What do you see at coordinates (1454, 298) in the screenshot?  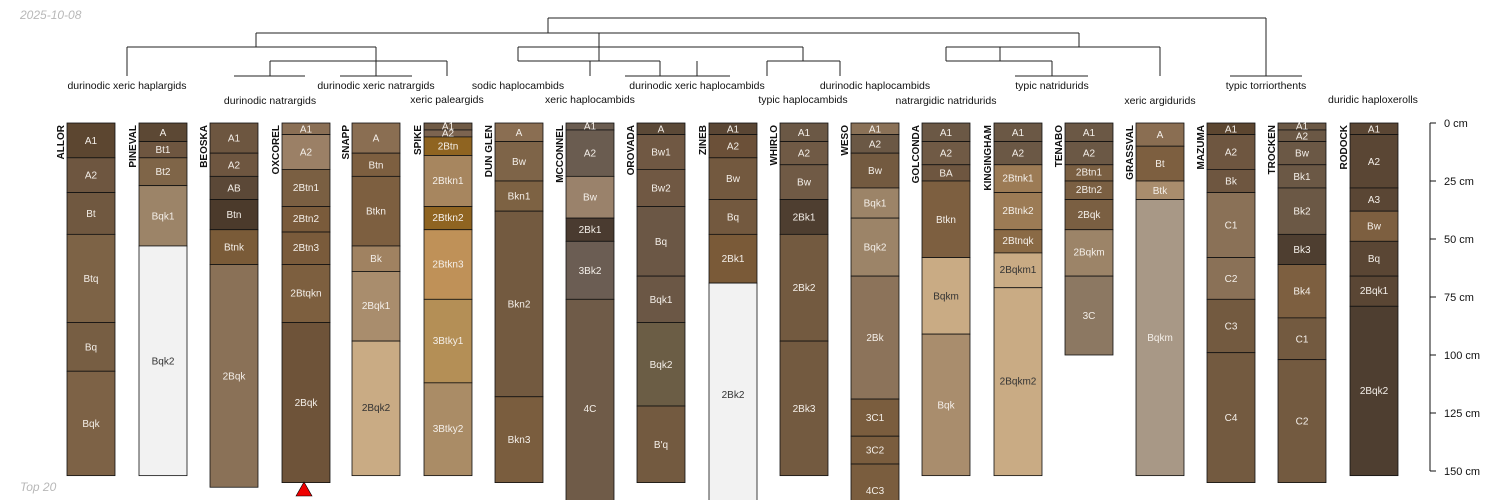 I see `depth-axis: 0 cm 25 cm 50 cm 75 cm 100 cm 125 cm 150 cm` at bounding box center [1454, 298].